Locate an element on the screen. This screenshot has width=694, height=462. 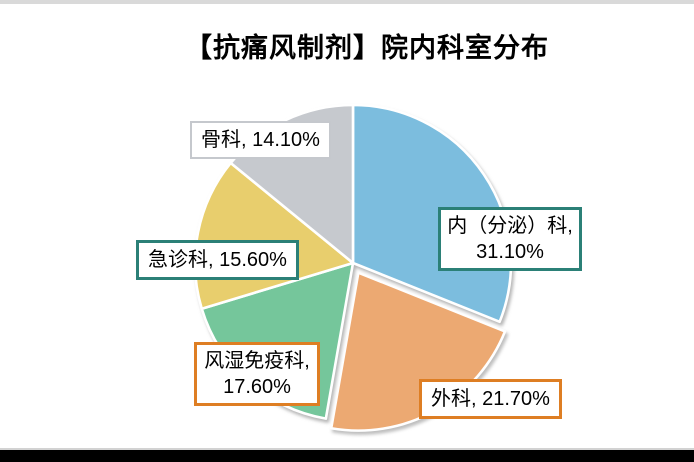
chart-title: 【抗痛风制剂】院内科室分布 is located at coordinates (367, 48).